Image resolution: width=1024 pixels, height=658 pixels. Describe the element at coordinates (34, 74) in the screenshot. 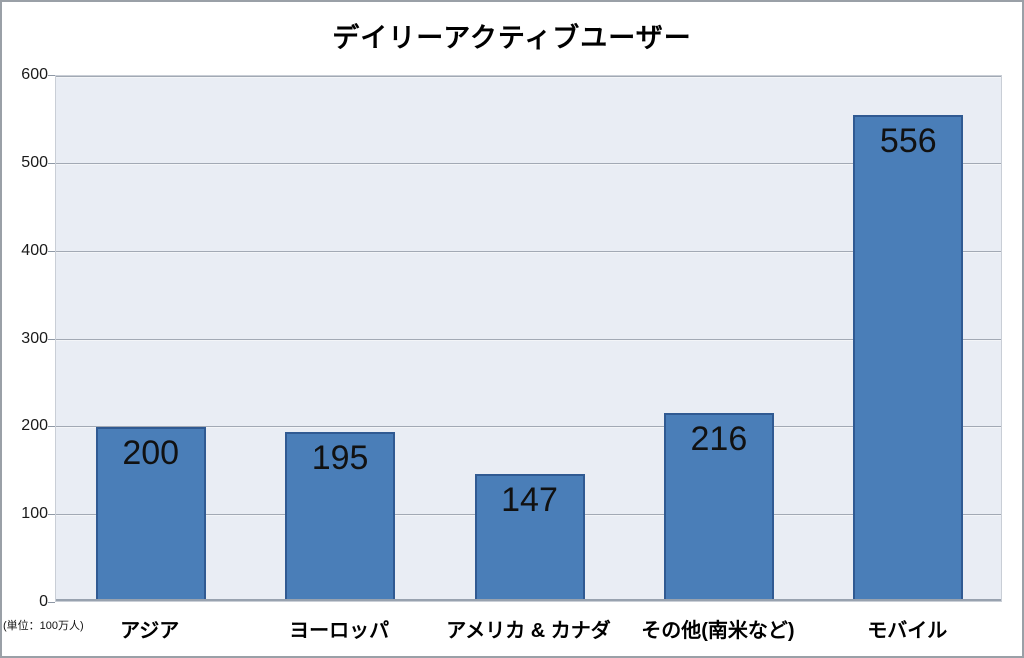

I see `y-tick-label-600: 600` at that location.